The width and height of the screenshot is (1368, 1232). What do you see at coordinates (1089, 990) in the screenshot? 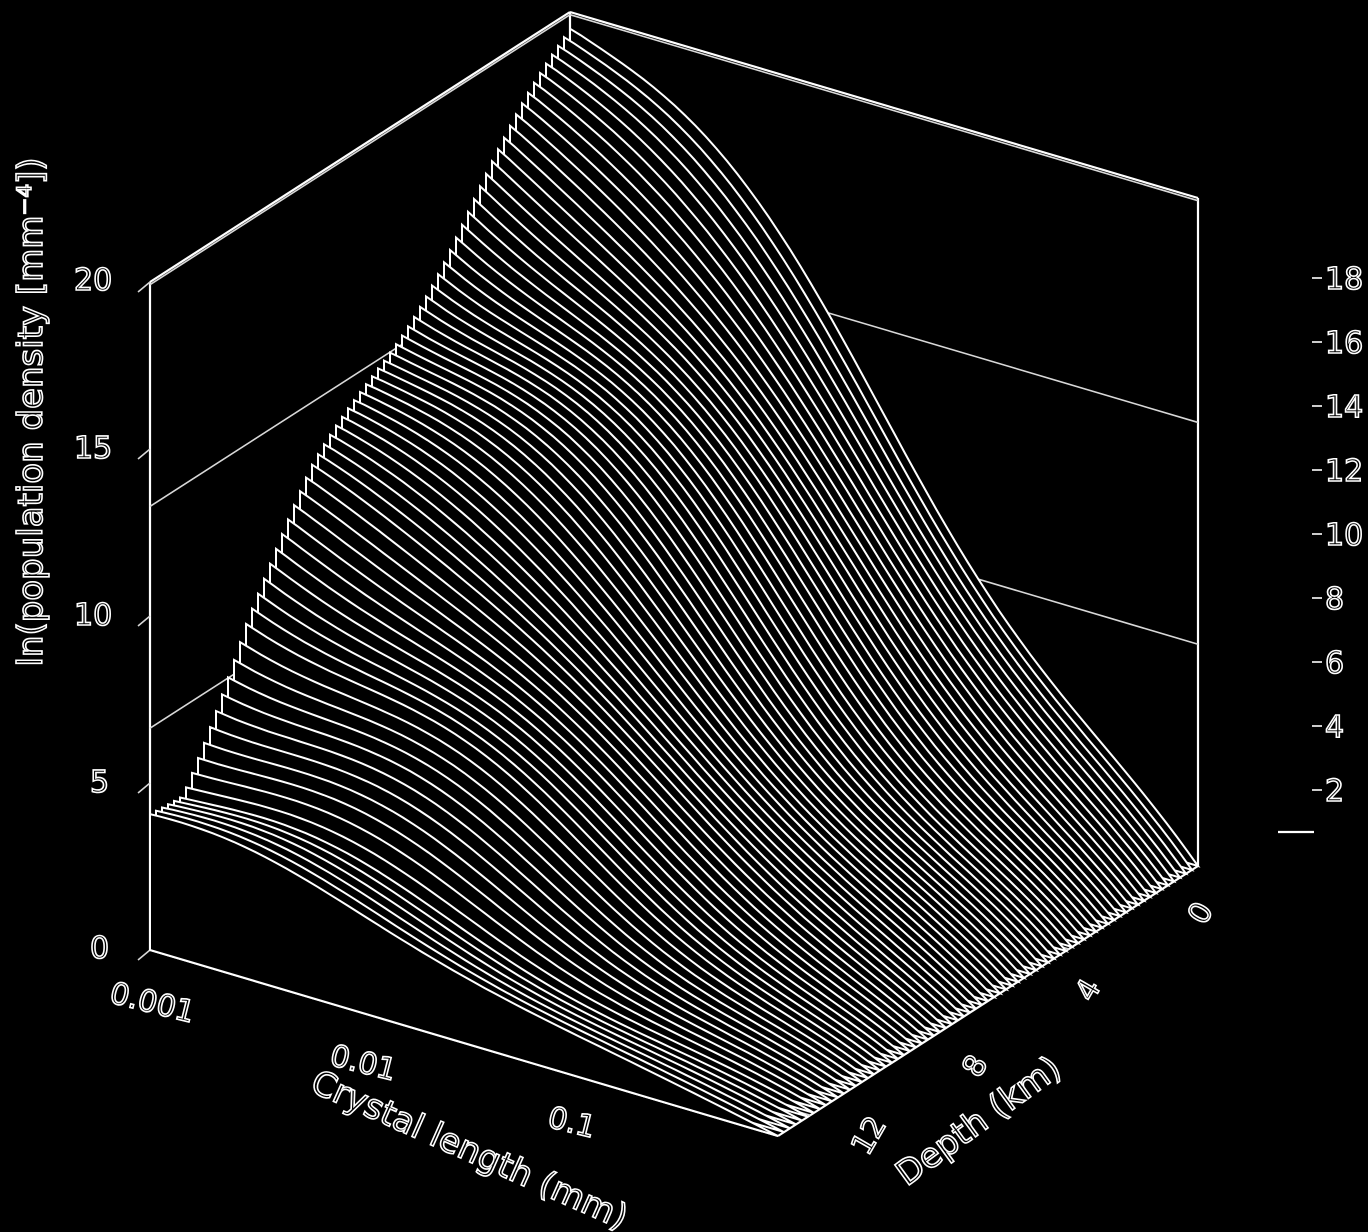
I see `y-tick-label: 4` at bounding box center [1089, 990].